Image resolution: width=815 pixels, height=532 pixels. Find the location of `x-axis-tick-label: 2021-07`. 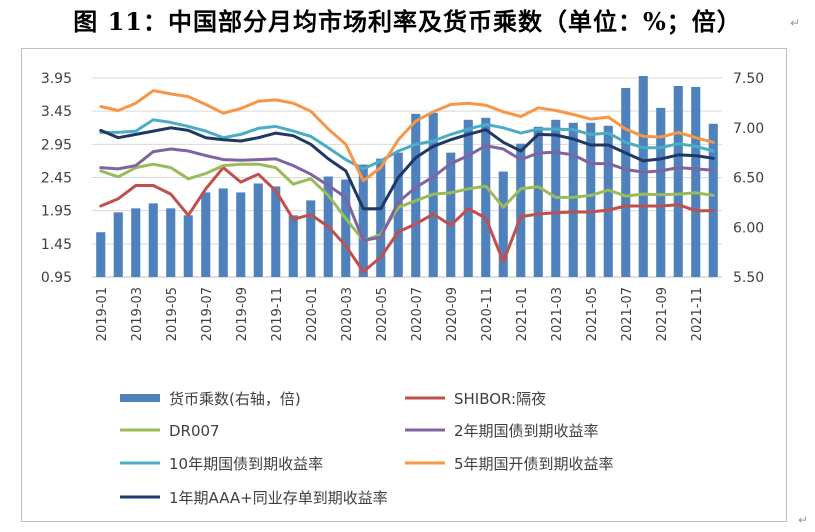

x-axis-tick-label: 2021-07 is located at coordinates (627, 314).